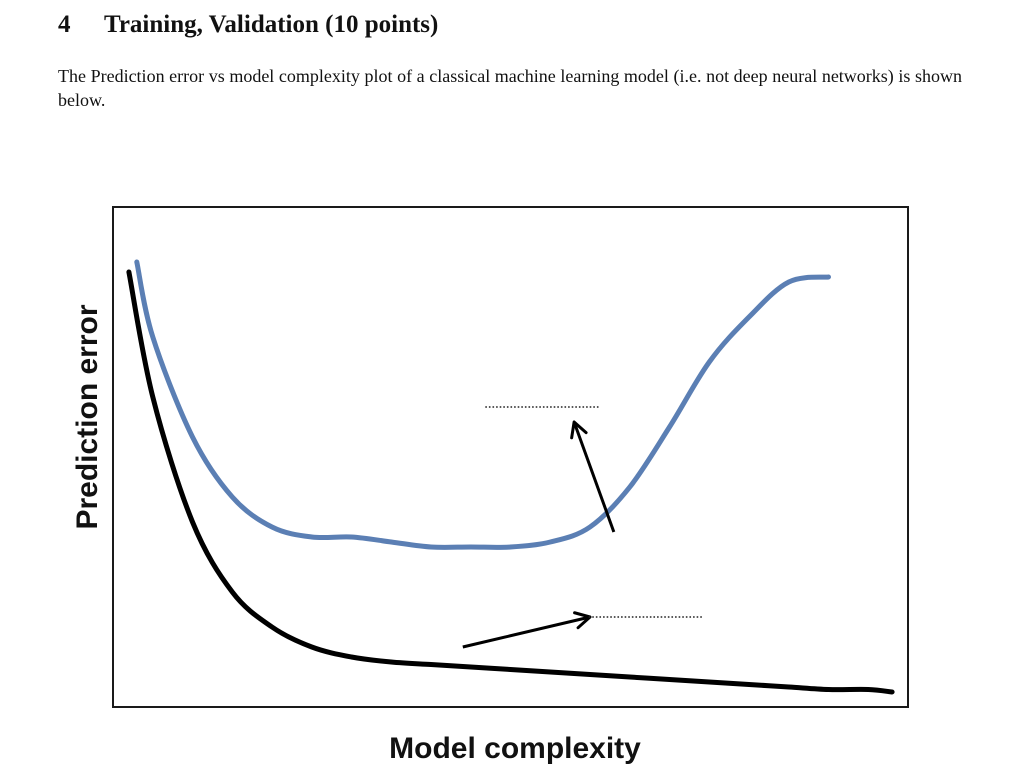 This screenshot has height=784, width=1024. What do you see at coordinates (64, 24) in the screenshot?
I see `section-number: 4` at bounding box center [64, 24].